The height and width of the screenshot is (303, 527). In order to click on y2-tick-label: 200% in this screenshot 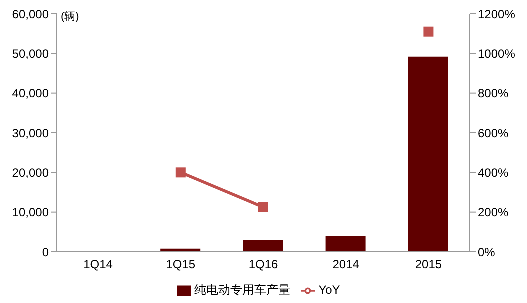, I will do `click(494, 213)`.